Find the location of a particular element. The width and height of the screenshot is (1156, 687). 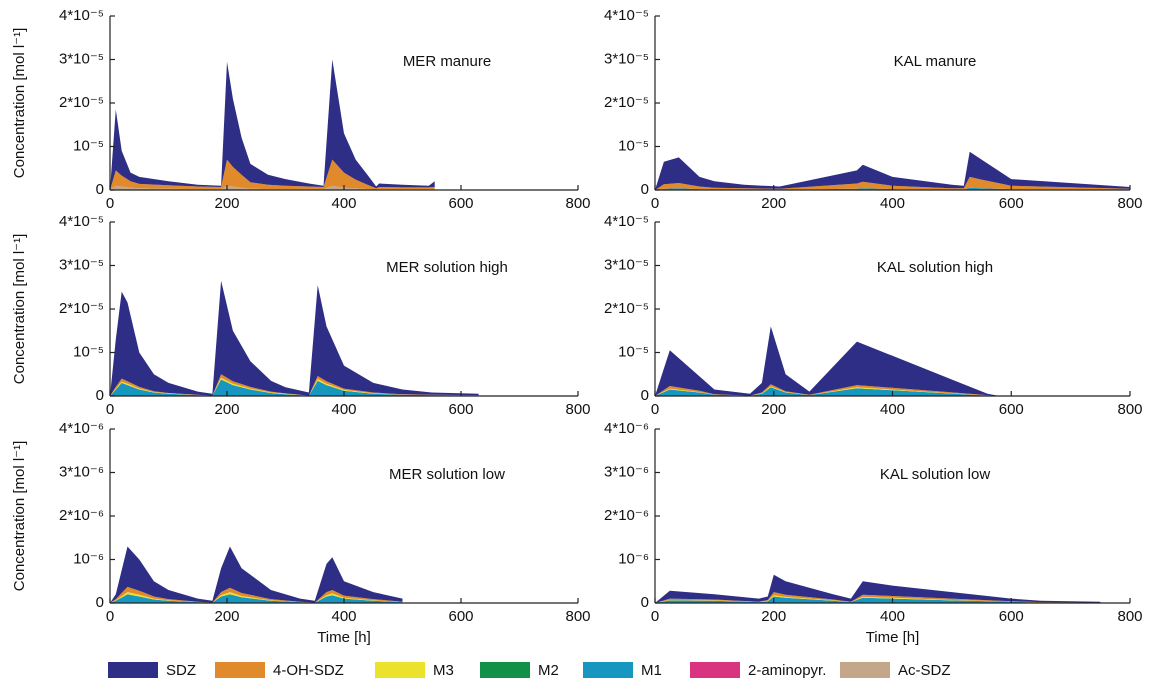

legend-label: Ac-SDZ is located at coordinates (924, 670).